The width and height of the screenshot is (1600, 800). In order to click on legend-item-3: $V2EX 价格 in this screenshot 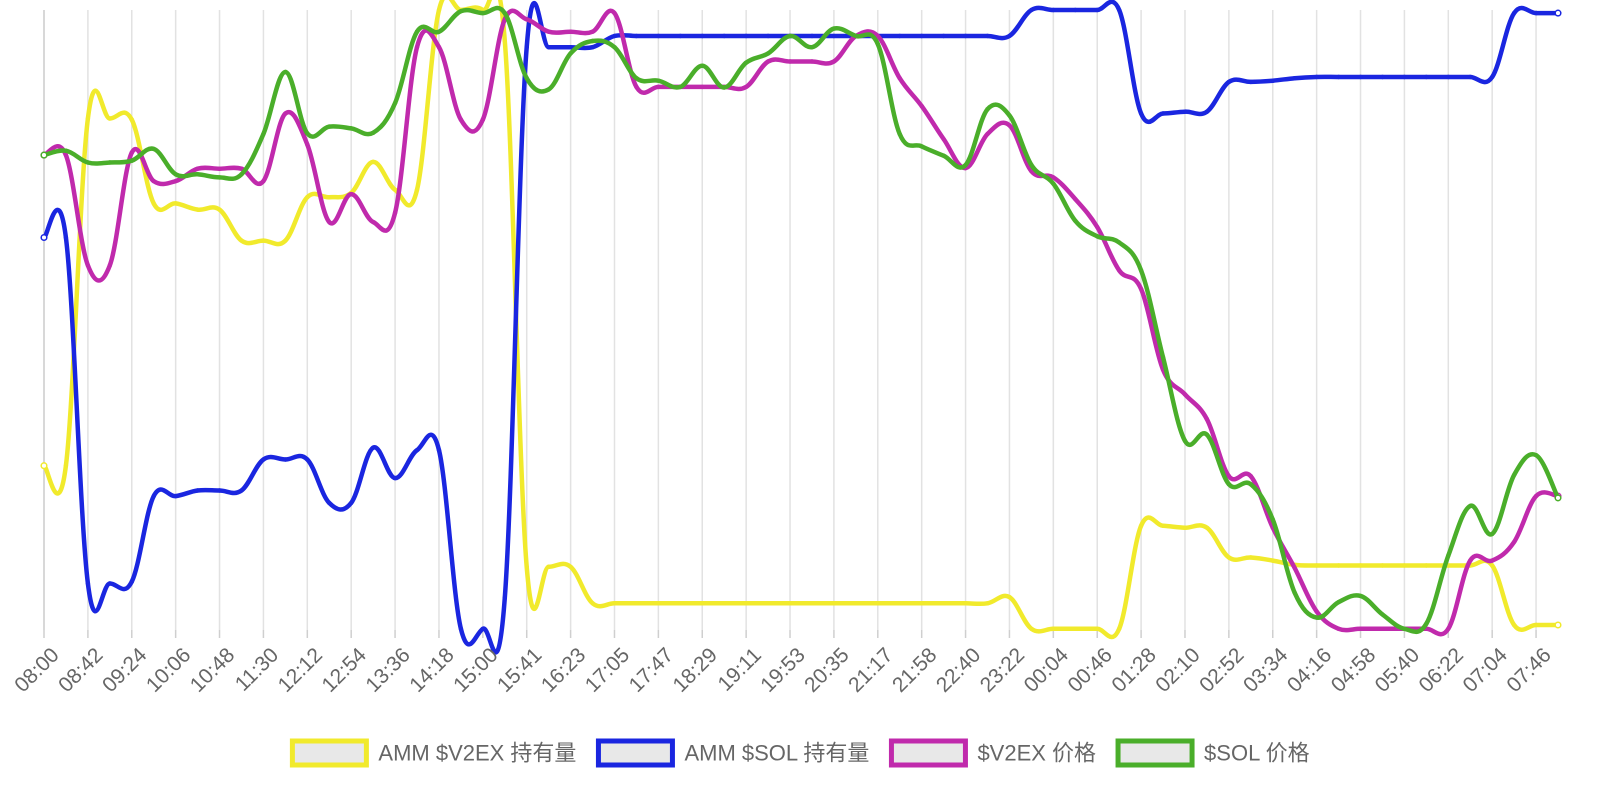, I will do `click(992, 753)`.